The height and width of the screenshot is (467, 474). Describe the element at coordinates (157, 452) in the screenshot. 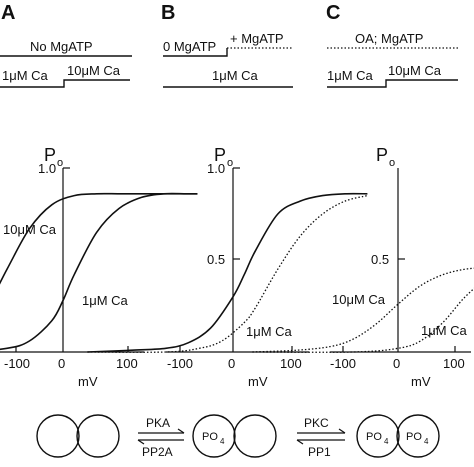

I see `scheme-arrow1-bottom-label: PP2A` at that location.